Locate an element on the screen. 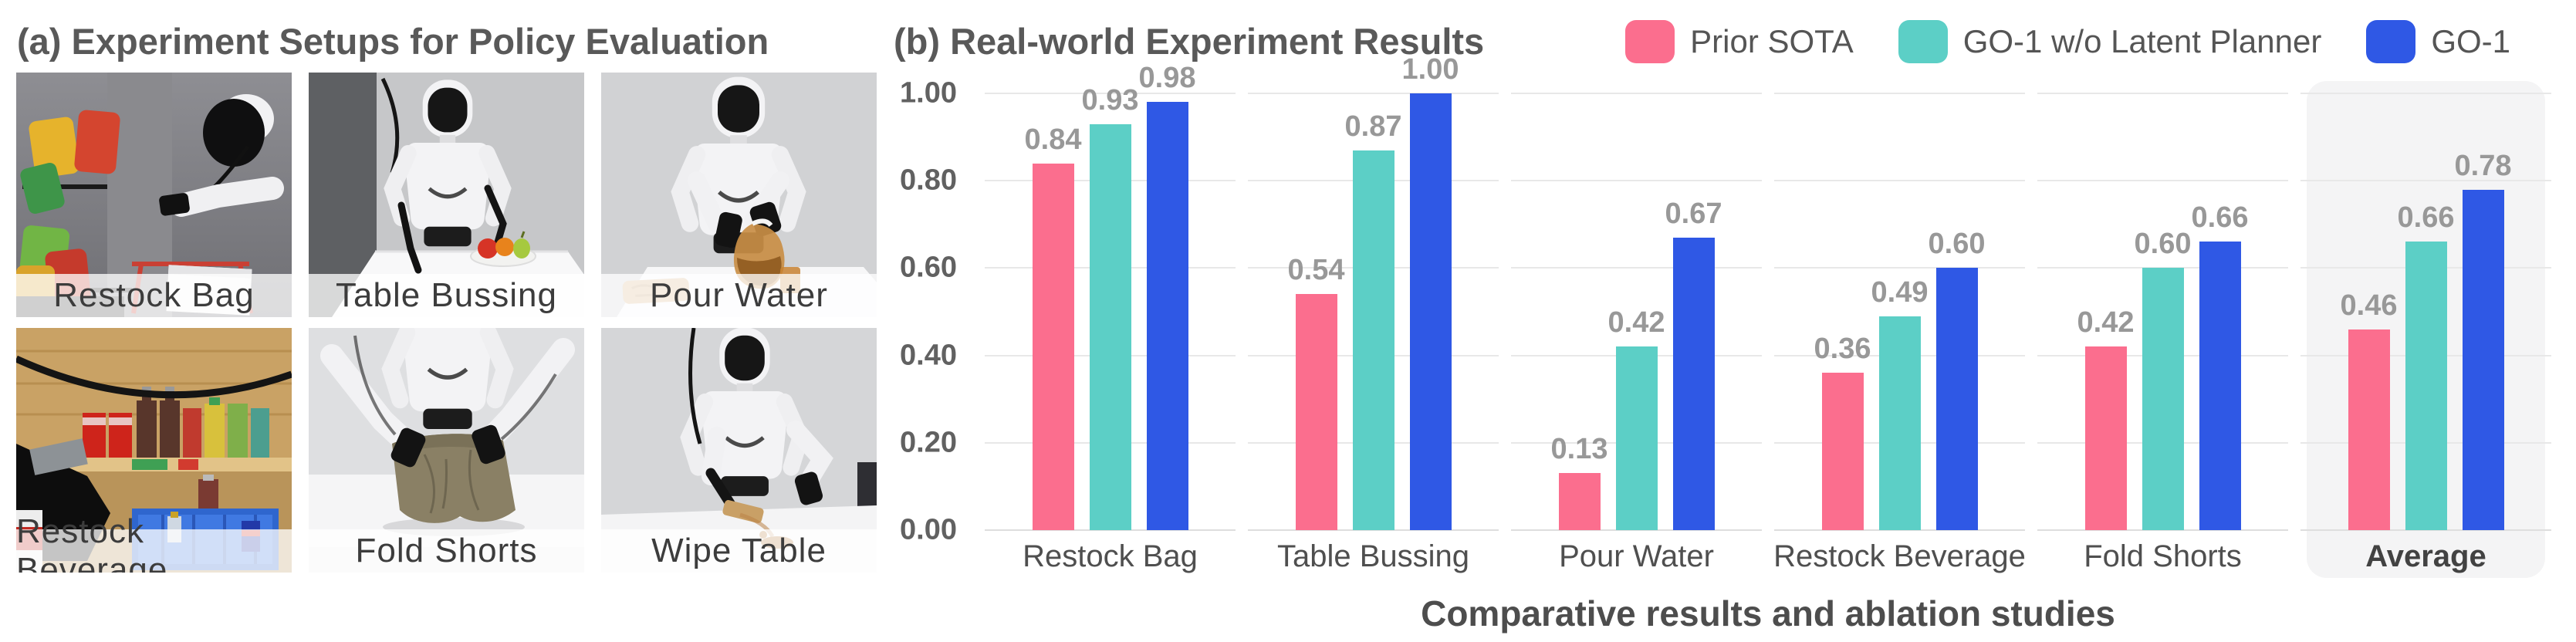  bar-value-label: 0.78 is located at coordinates (2483, 165).